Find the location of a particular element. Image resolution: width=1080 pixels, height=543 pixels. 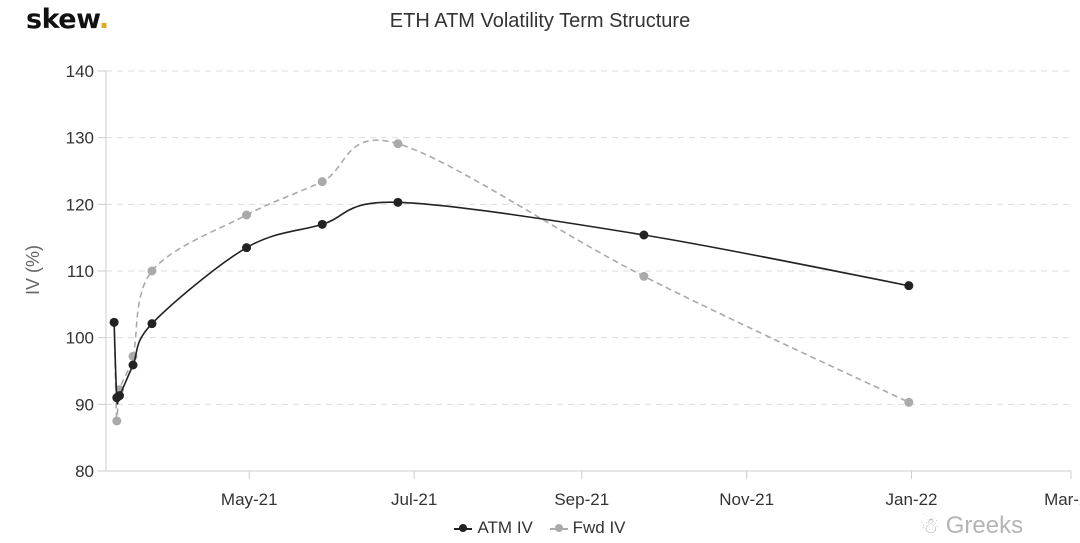

legend-item-fwd: Fwd IV is located at coordinates (587, 528).